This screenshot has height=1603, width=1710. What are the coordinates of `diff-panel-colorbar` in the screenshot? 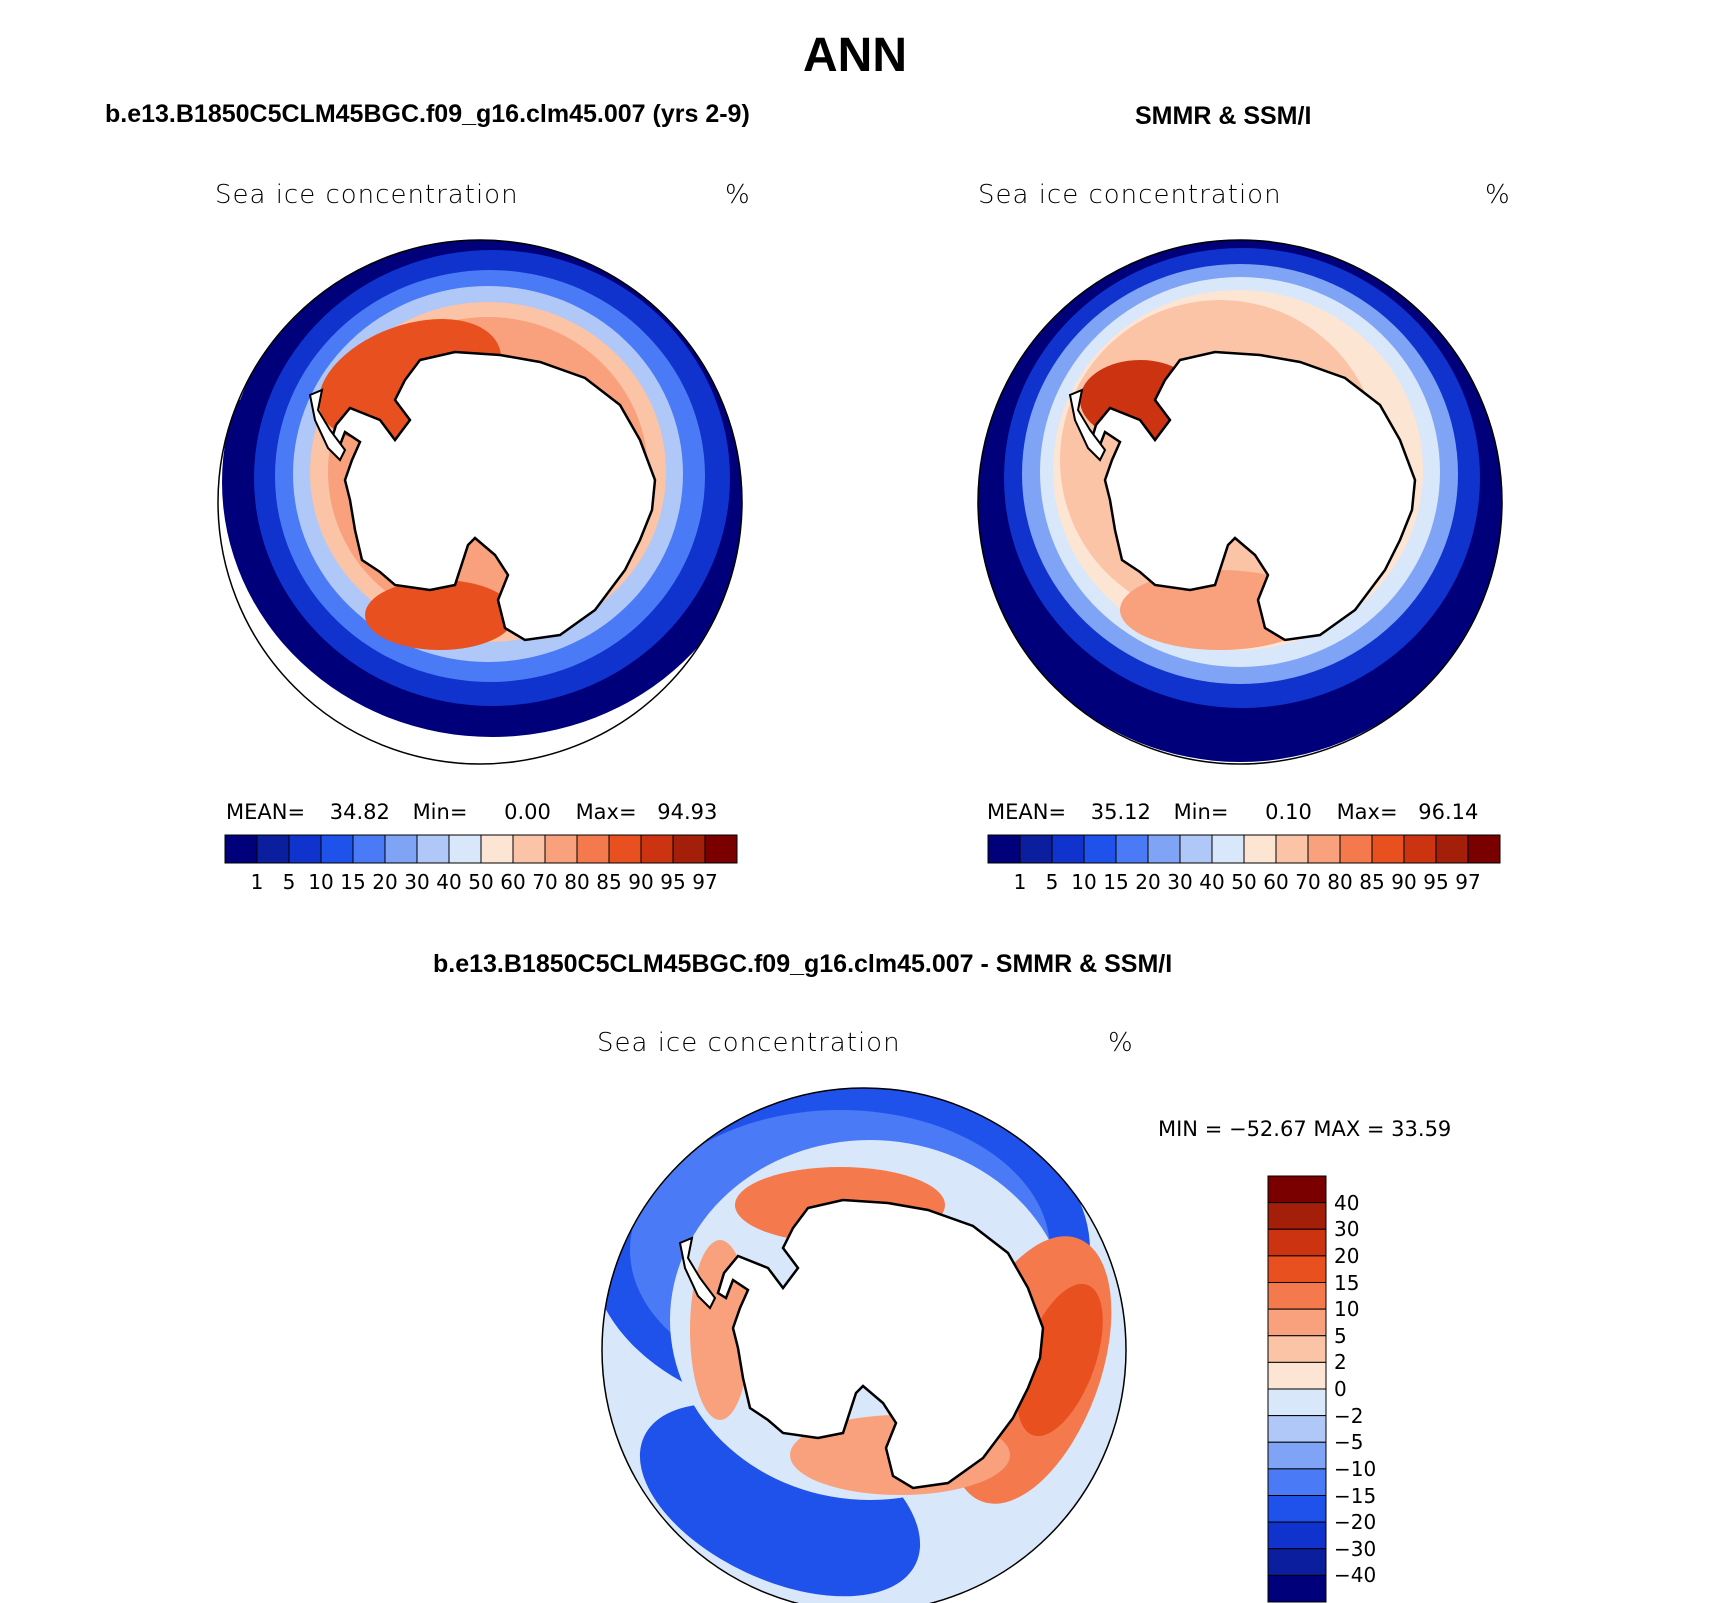 It's located at (1297, 1389).